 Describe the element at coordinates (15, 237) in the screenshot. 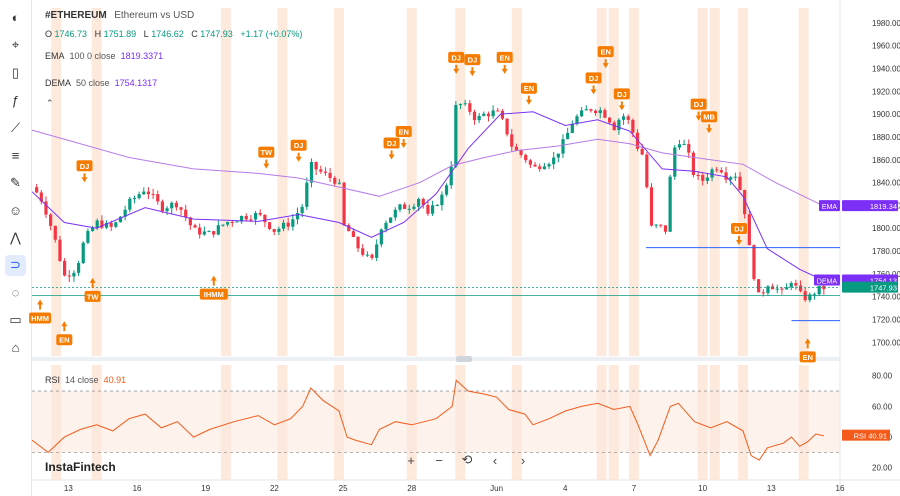

I see `pattern-icon: ⋀` at that location.